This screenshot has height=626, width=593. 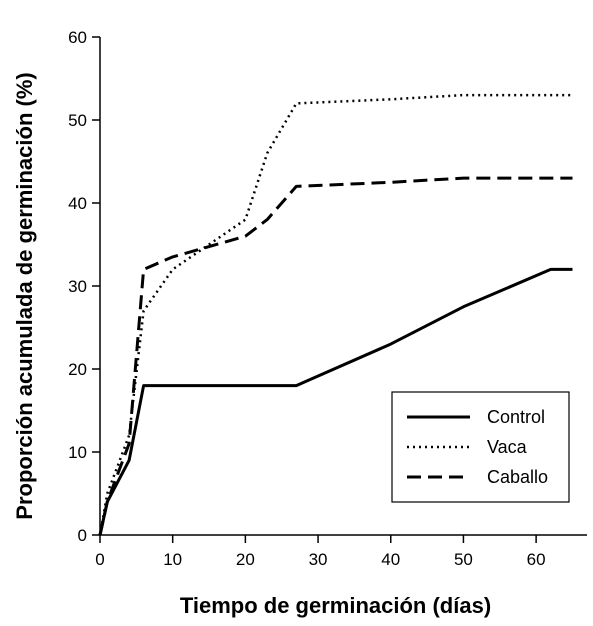 I want to click on x-tick-label: 20, so click(x=245, y=559).